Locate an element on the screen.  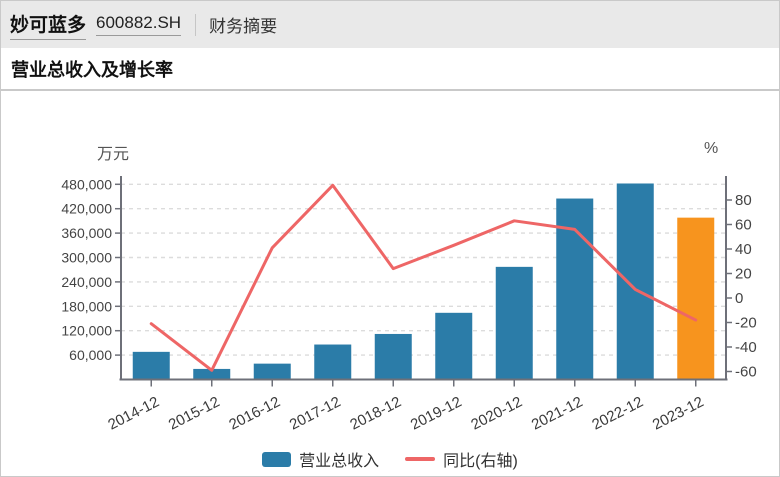
section-title-row: 营业总收入及增长率 is located at coordinates (390, 69).